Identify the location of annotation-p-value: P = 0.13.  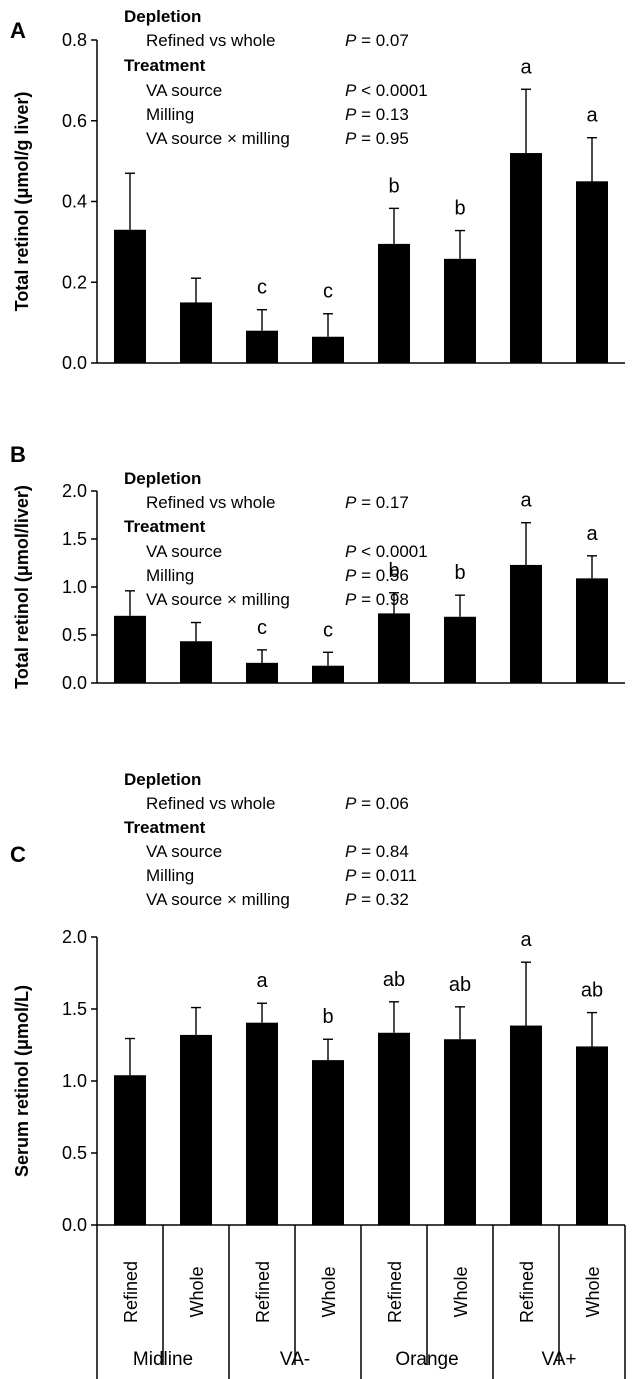
(377, 114).